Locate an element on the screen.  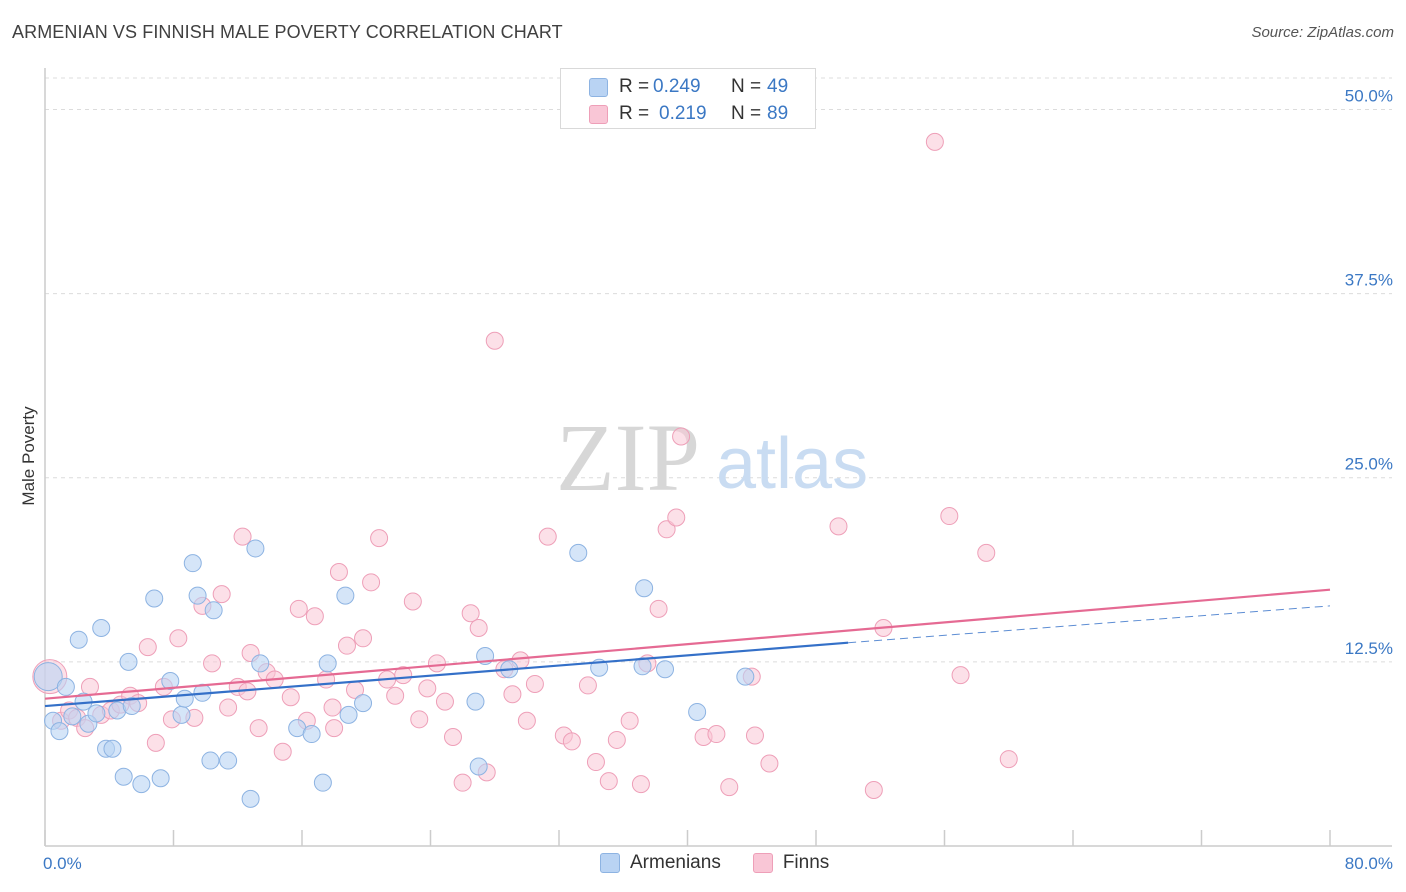
armenians-trend-line is located at coordinates (446, 674).